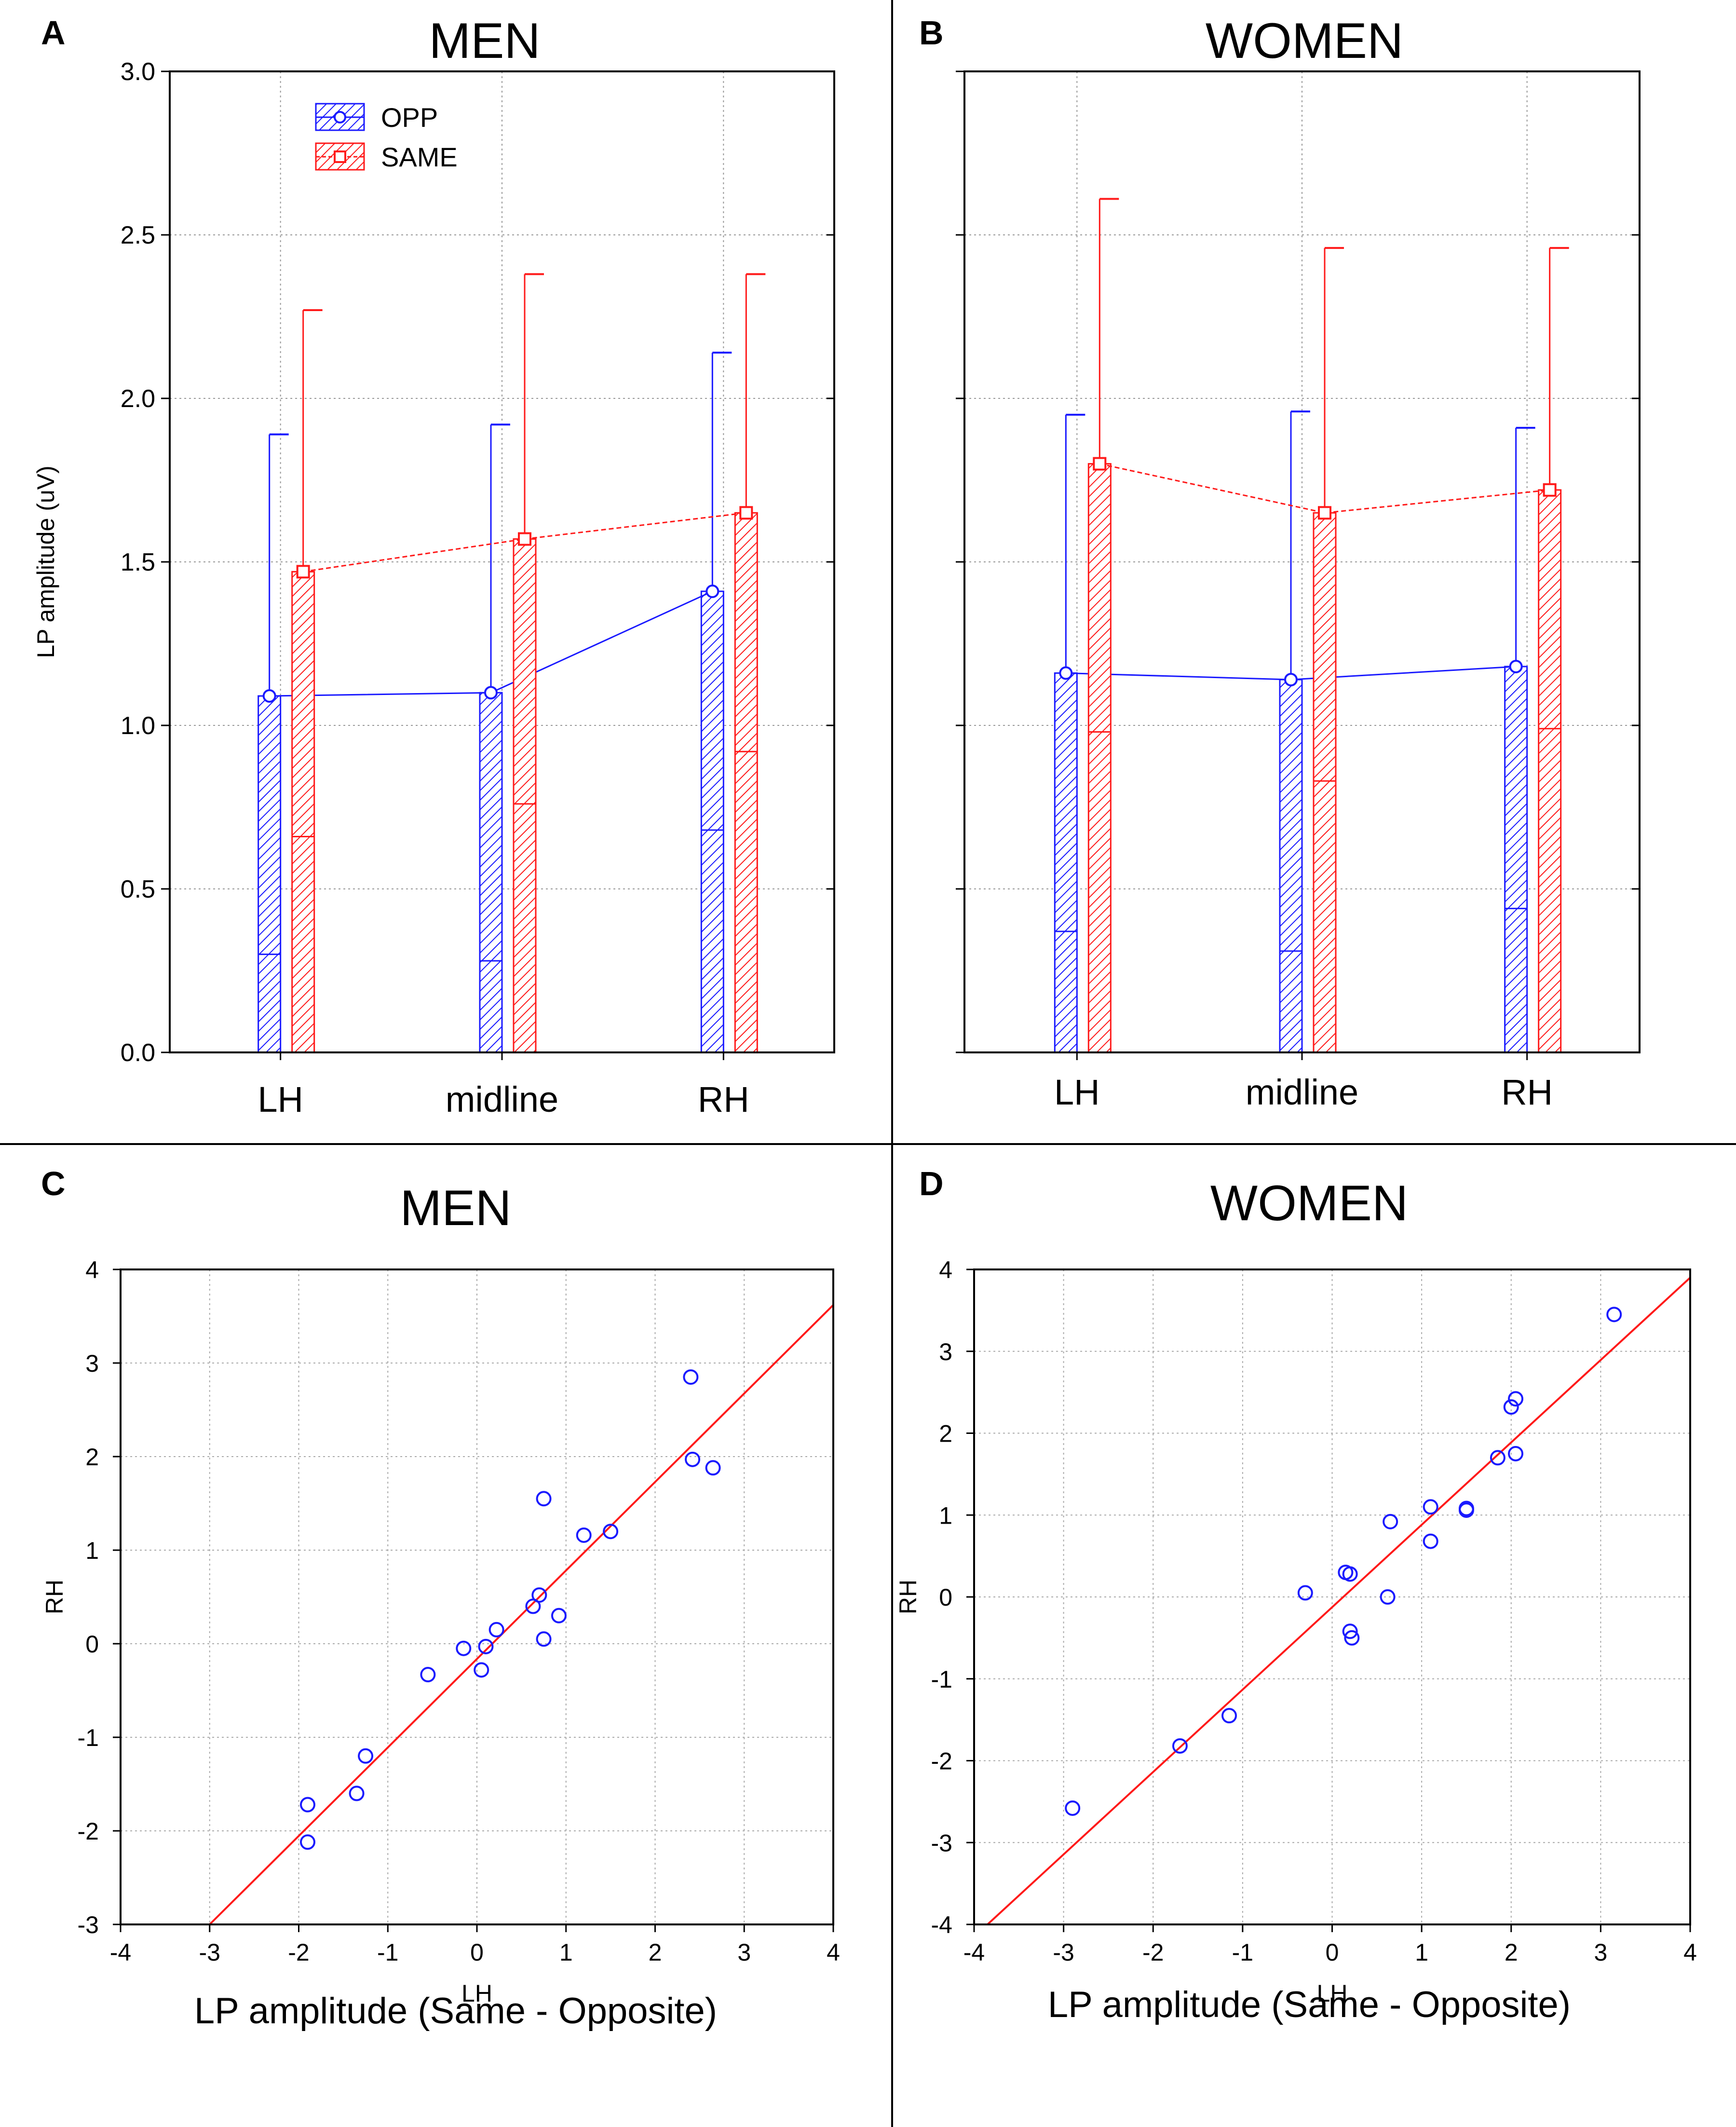  I want to click on panel-a-y-tick-label: 1.0, so click(138, 726).